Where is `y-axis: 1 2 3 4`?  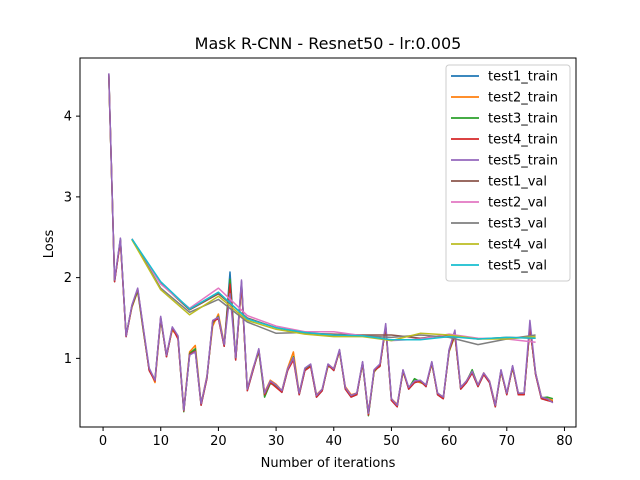
y-axis: 1 2 3 4 is located at coordinates (72, 238).